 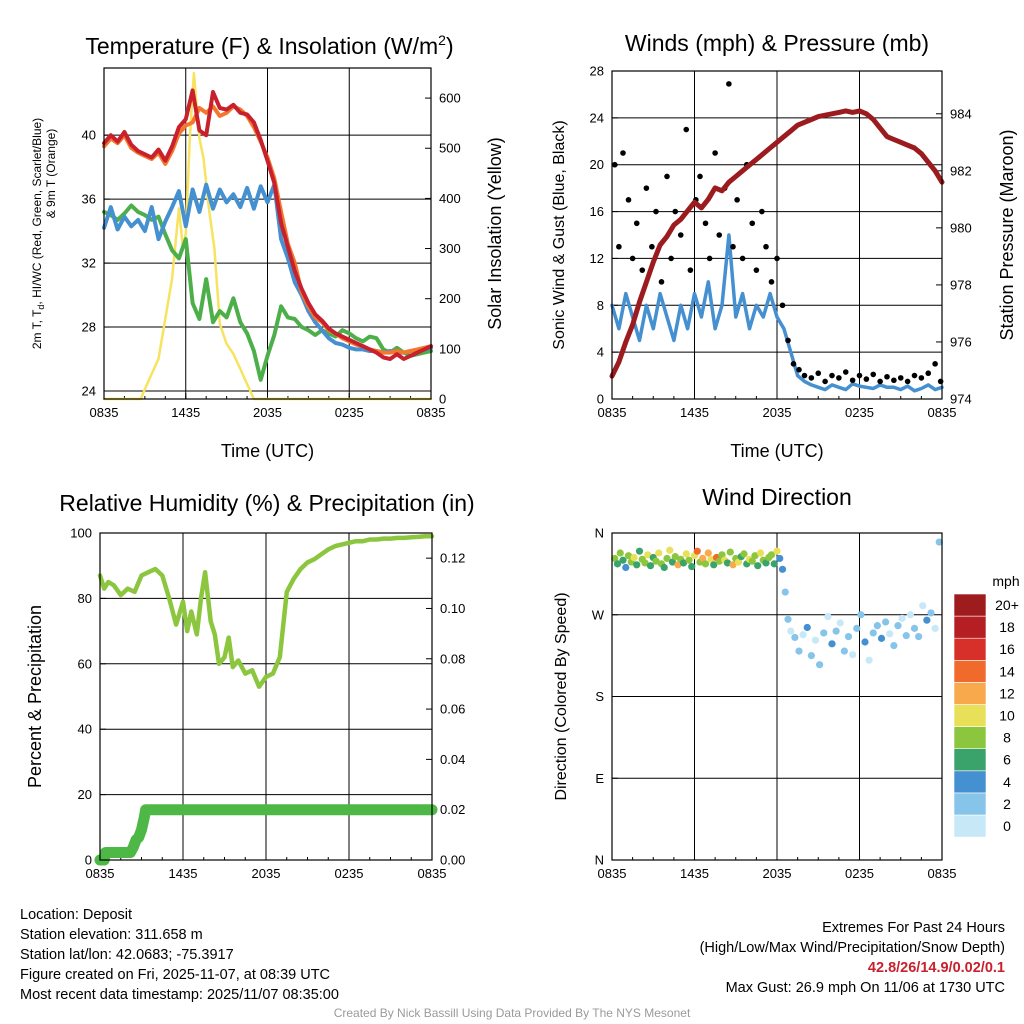 I want to click on y-tick-label: 80, so click(x=85, y=598).